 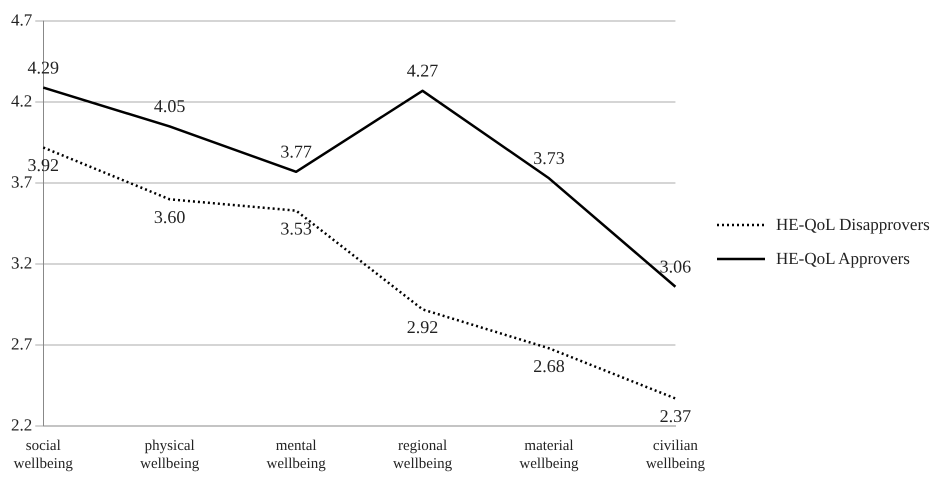 What do you see at coordinates (43, 67) in the screenshot?
I see `data-label: 4.29` at bounding box center [43, 67].